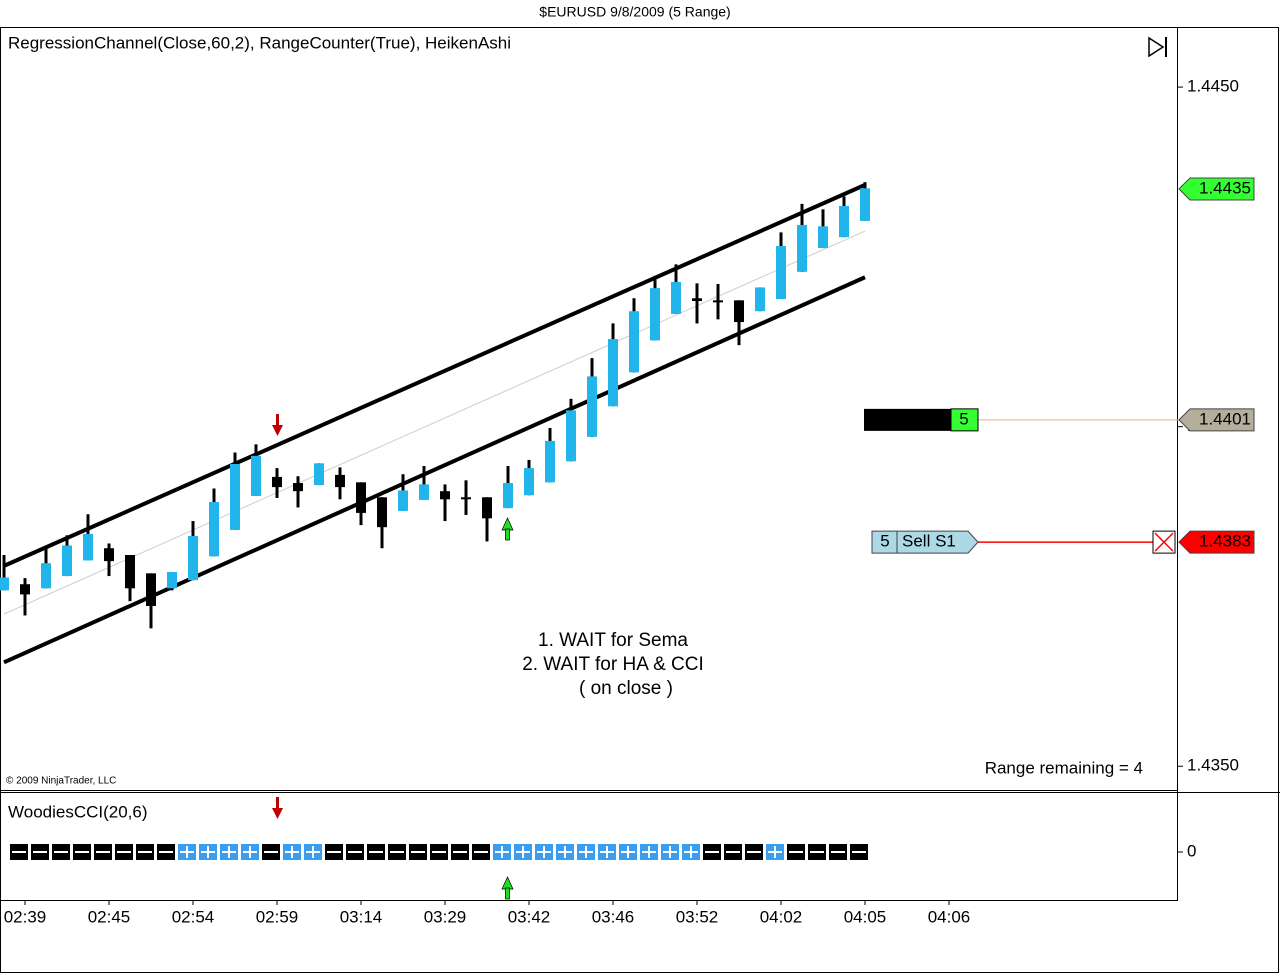  Describe the element at coordinates (884, 541) in the screenshot. I see `order-qty: 5` at that location.